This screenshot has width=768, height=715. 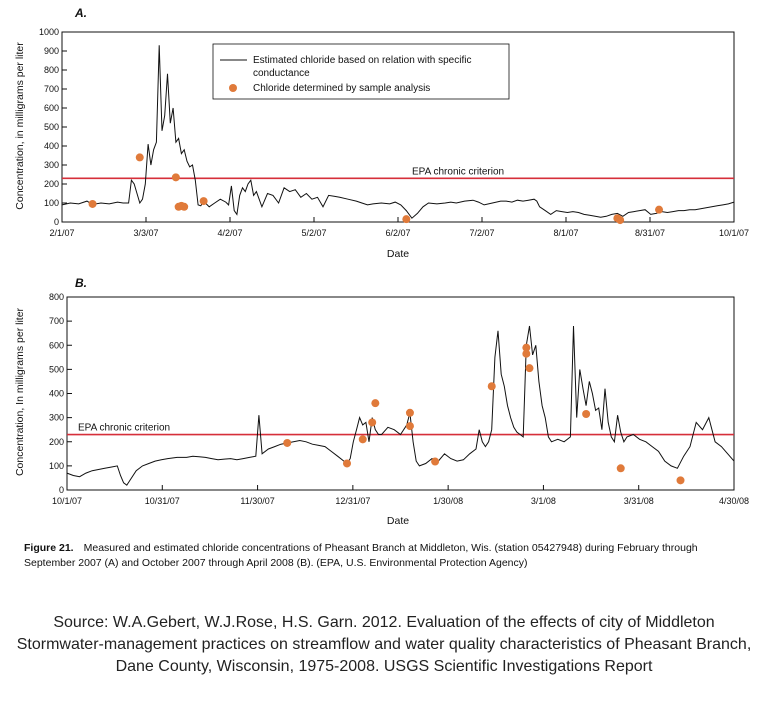 What do you see at coordinates (398, 254) in the screenshot?
I see `panel-a-xlabel: Date` at bounding box center [398, 254].